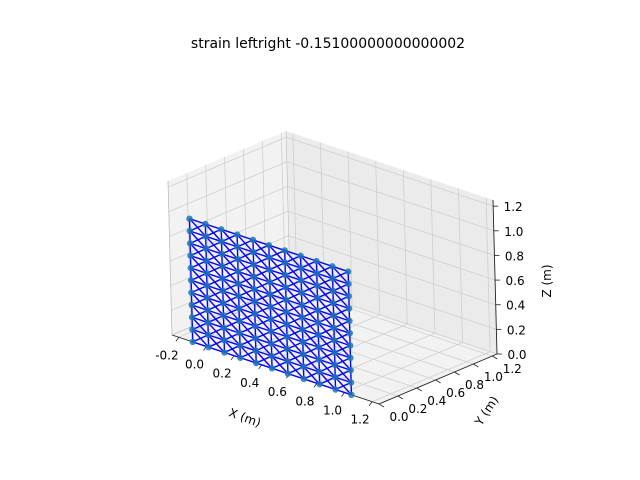 The height and width of the screenshot is (480, 640). Describe the element at coordinates (515, 281) in the screenshot. I see `z-tick-label: 0.6` at that location.